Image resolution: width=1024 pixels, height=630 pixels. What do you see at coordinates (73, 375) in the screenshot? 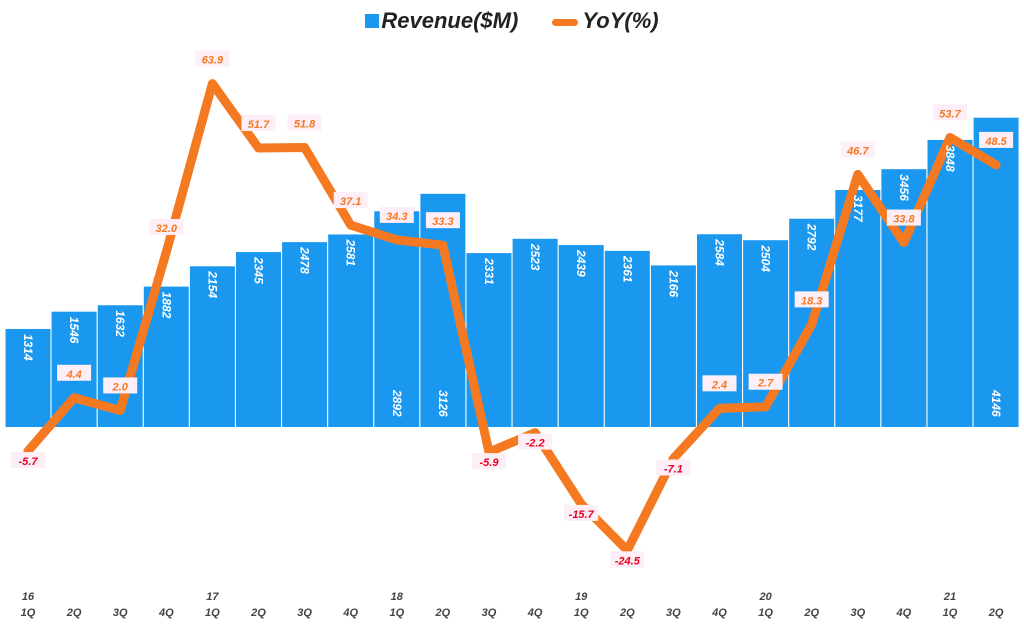
I see `yoy-data-label: 4.4` at bounding box center [73, 375].